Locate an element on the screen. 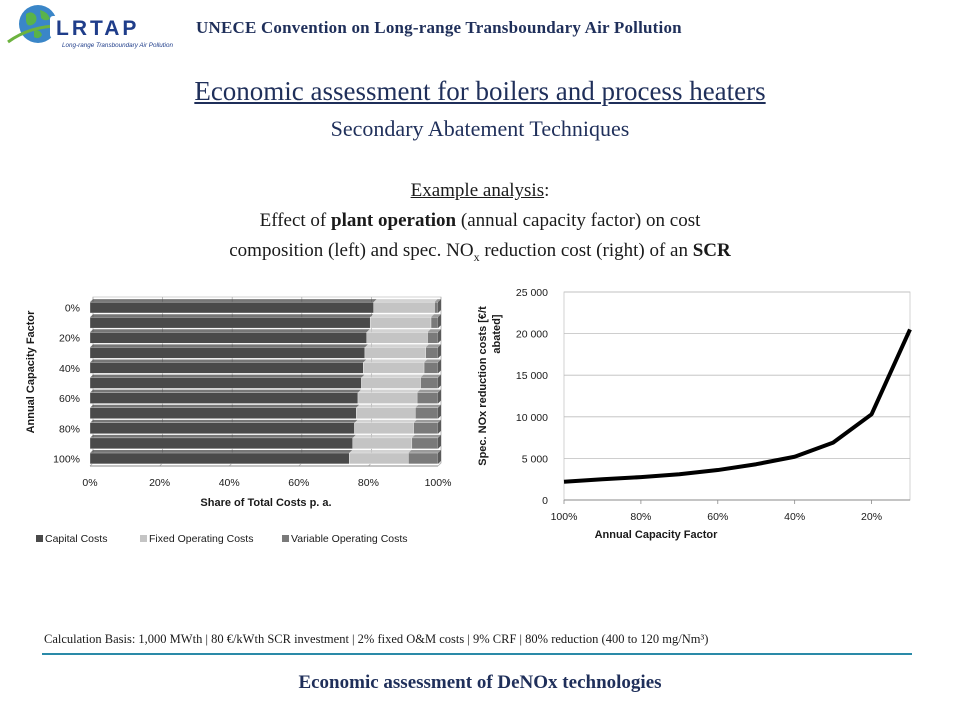 The width and height of the screenshot is (960, 720). page-subtitle: Secondary Abatement Techniques is located at coordinates (480, 128).